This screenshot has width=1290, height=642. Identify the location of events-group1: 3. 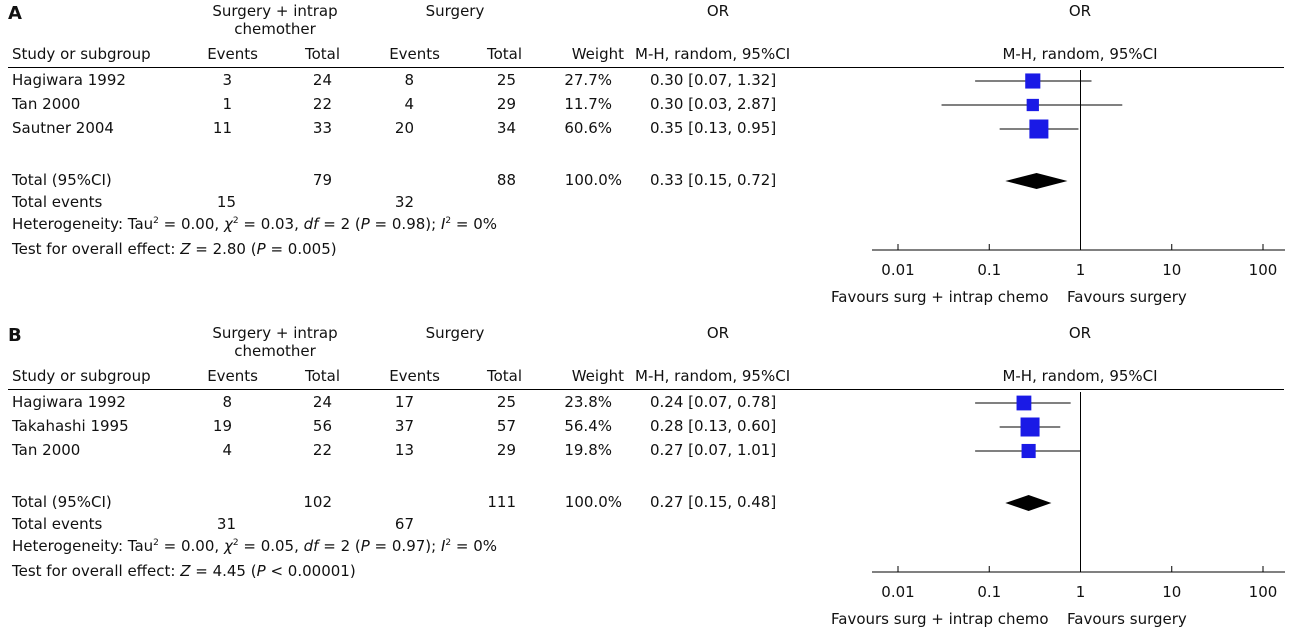
(227, 80).